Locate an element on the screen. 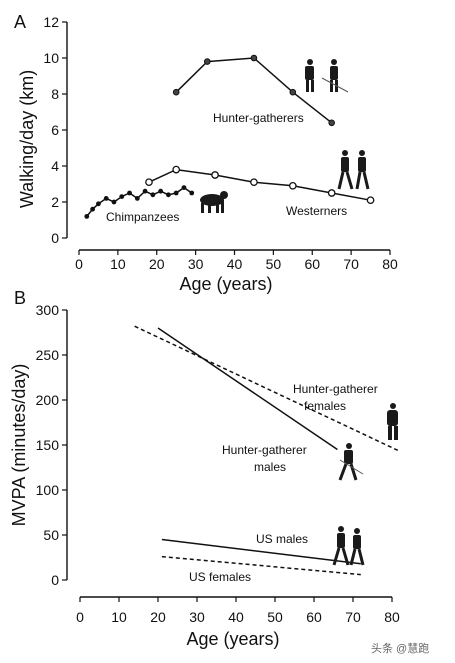  annotation-westerners: Westerners is located at coordinates (316, 211).